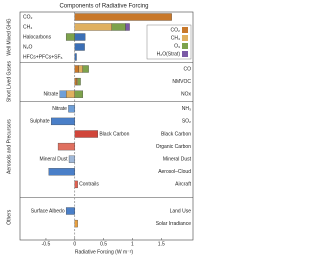  I want to click on x-tick-label: 0, so click(74, 244).